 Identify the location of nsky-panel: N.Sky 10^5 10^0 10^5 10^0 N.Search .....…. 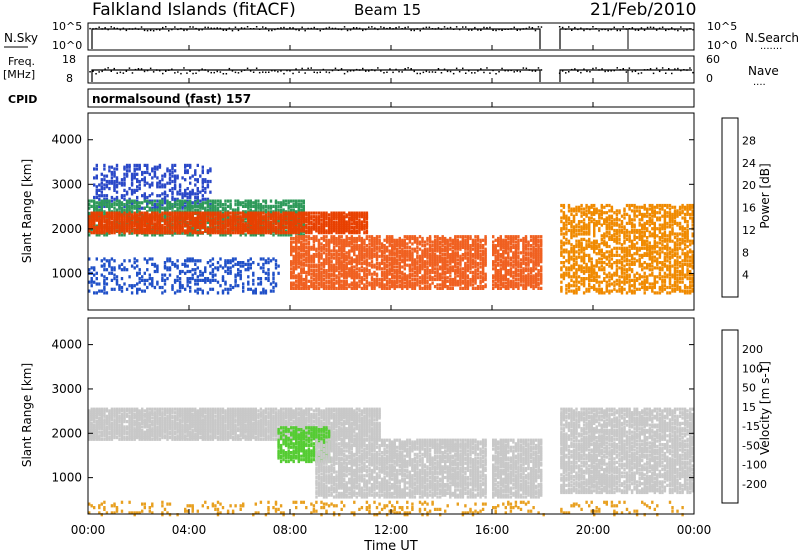
(401, 36).